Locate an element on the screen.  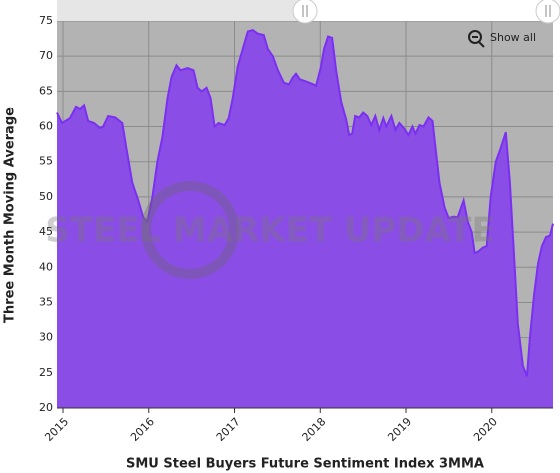
y-tick-label: 20 is located at coordinates (46, 407).